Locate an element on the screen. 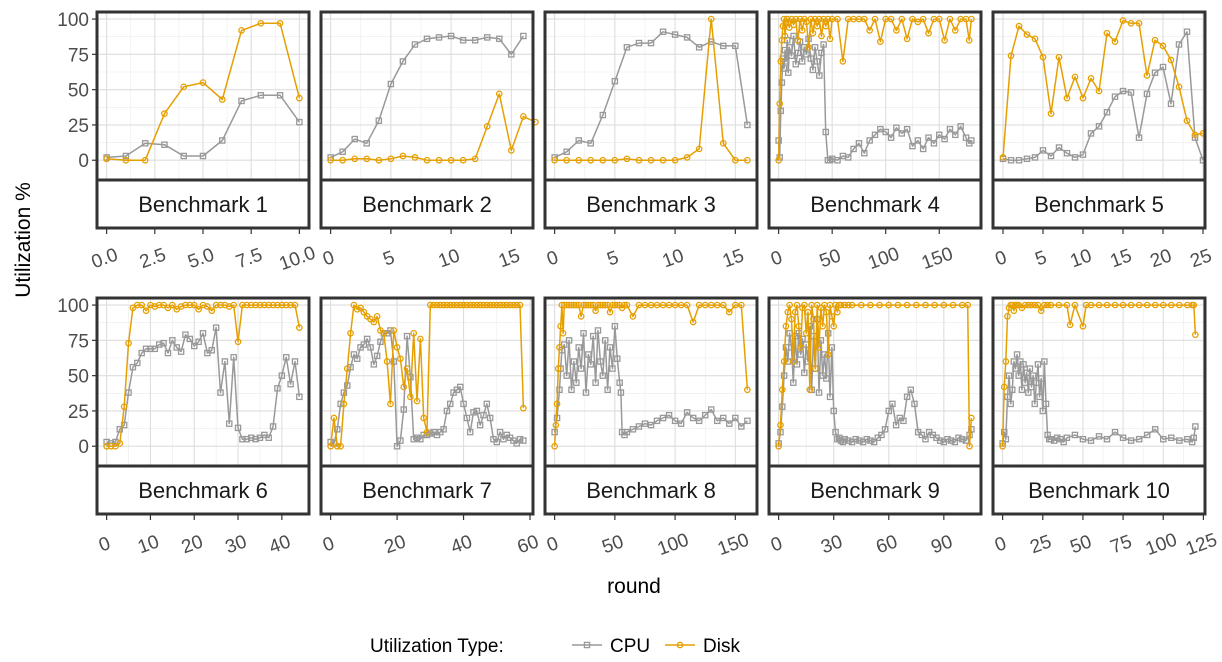 Image resolution: width=1222 pixels, height=662 pixels. strip-label: Benchmark 8 is located at coordinates (651, 490).